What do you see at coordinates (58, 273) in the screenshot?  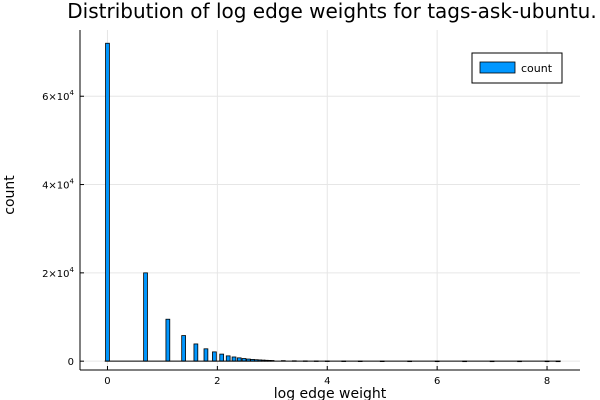 I see `y-tick-label: 2×104` at bounding box center [58, 273].